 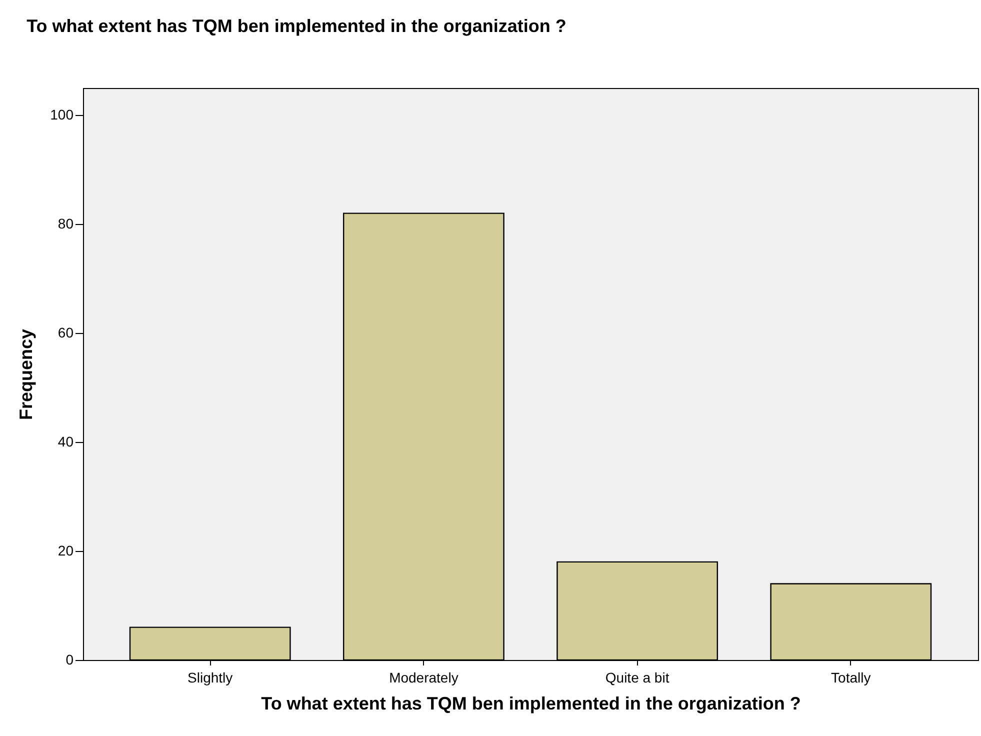 What do you see at coordinates (423, 678) in the screenshot?
I see `x-tick-label: Moderately` at bounding box center [423, 678].